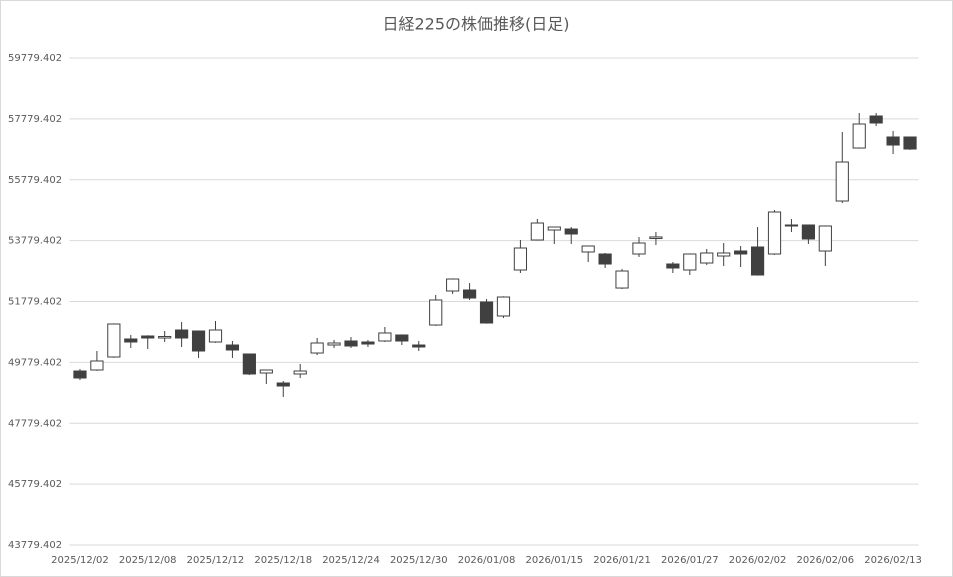 The width and height of the screenshot is (953, 577). I want to click on x-tick-label: 2026/02/13, so click(893, 560).